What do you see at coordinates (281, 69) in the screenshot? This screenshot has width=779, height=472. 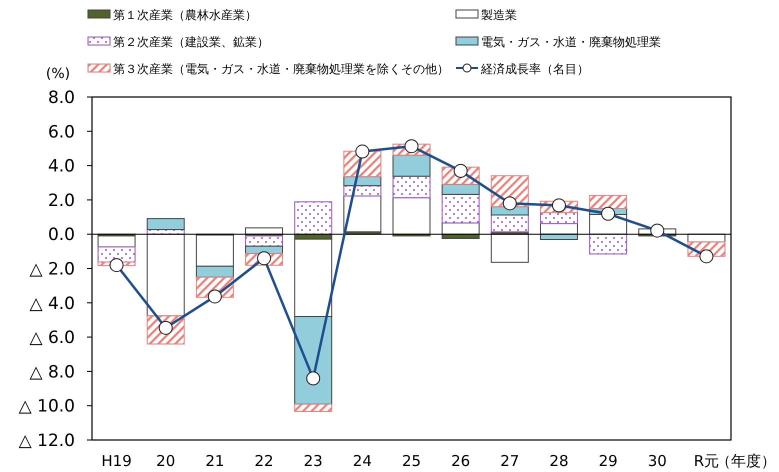 I see `legend-label: 第３次産業（電気・ガス・水道・廃棄物処理業を除くその他）` at bounding box center [281, 69].